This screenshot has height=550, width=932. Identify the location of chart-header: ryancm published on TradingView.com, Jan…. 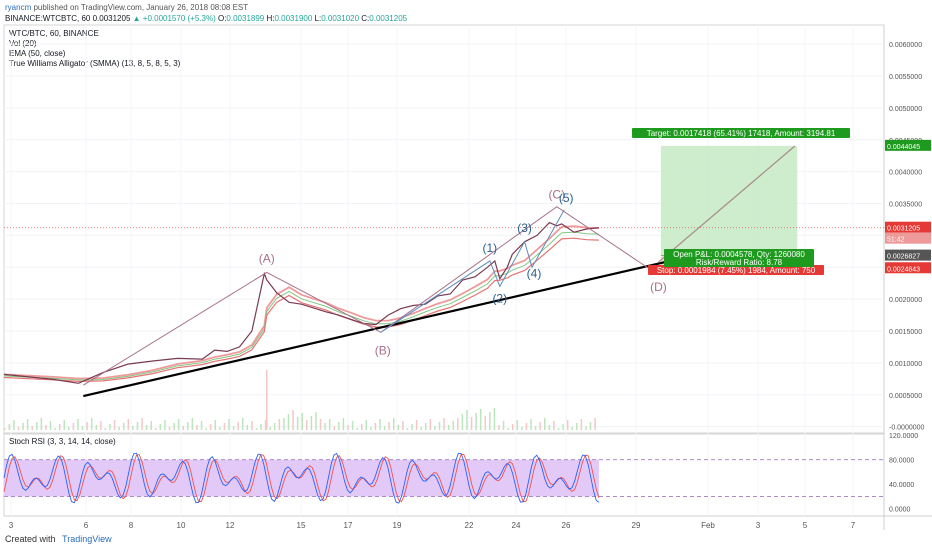
(466, 12).